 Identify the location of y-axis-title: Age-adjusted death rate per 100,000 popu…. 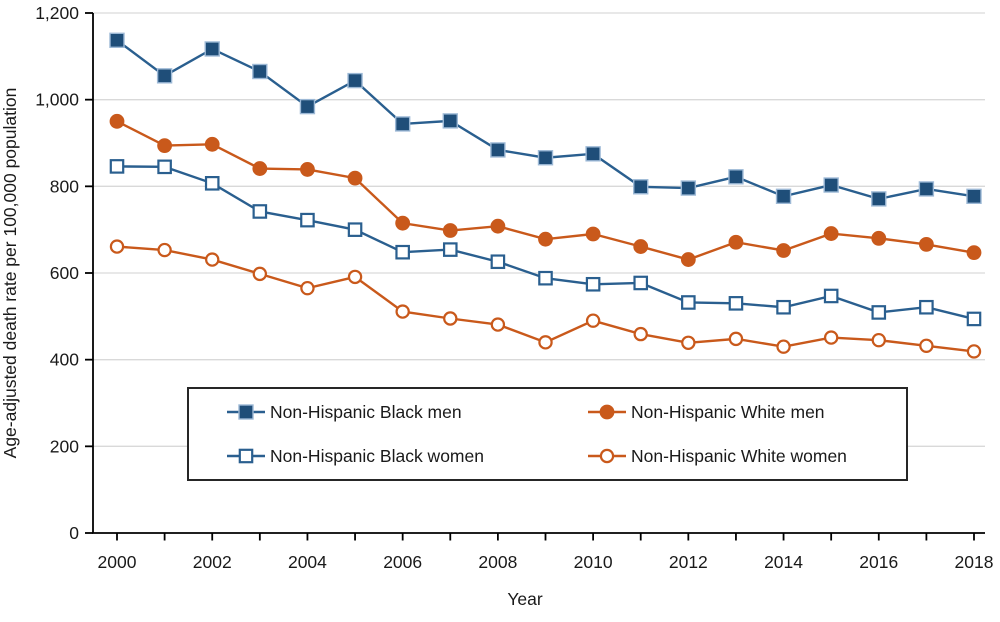
(10, 273).